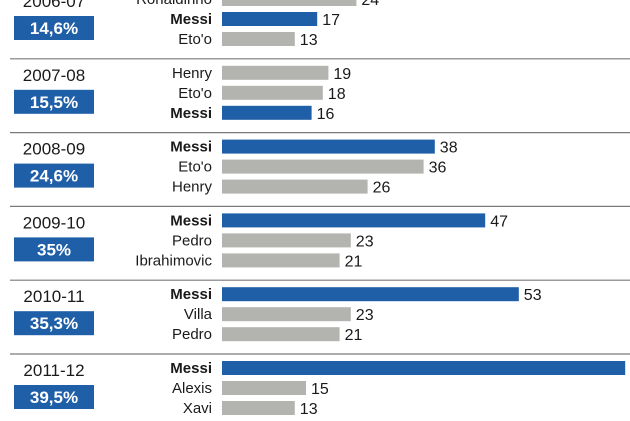  What do you see at coordinates (382, 188) in the screenshot?
I see `bar-value-label: 26` at bounding box center [382, 188].